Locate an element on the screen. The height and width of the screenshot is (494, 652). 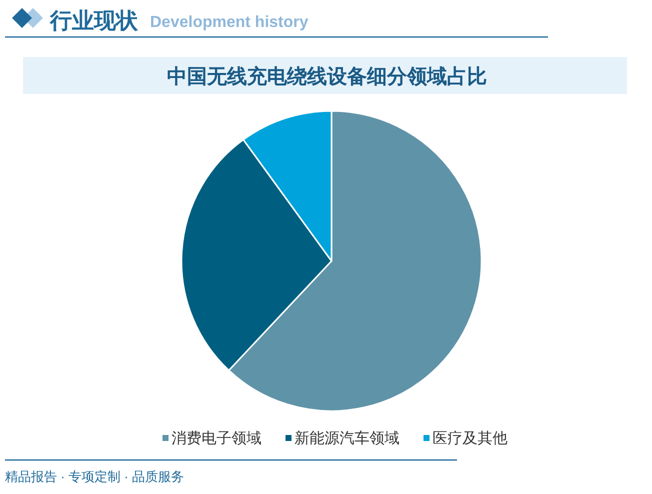
legend-label: 新能源汽车领域 is located at coordinates (347, 438).